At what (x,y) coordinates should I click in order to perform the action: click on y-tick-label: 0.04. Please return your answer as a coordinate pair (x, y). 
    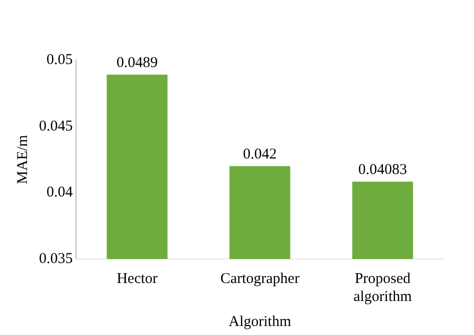
    Looking at the image, I should click on (60, 192).